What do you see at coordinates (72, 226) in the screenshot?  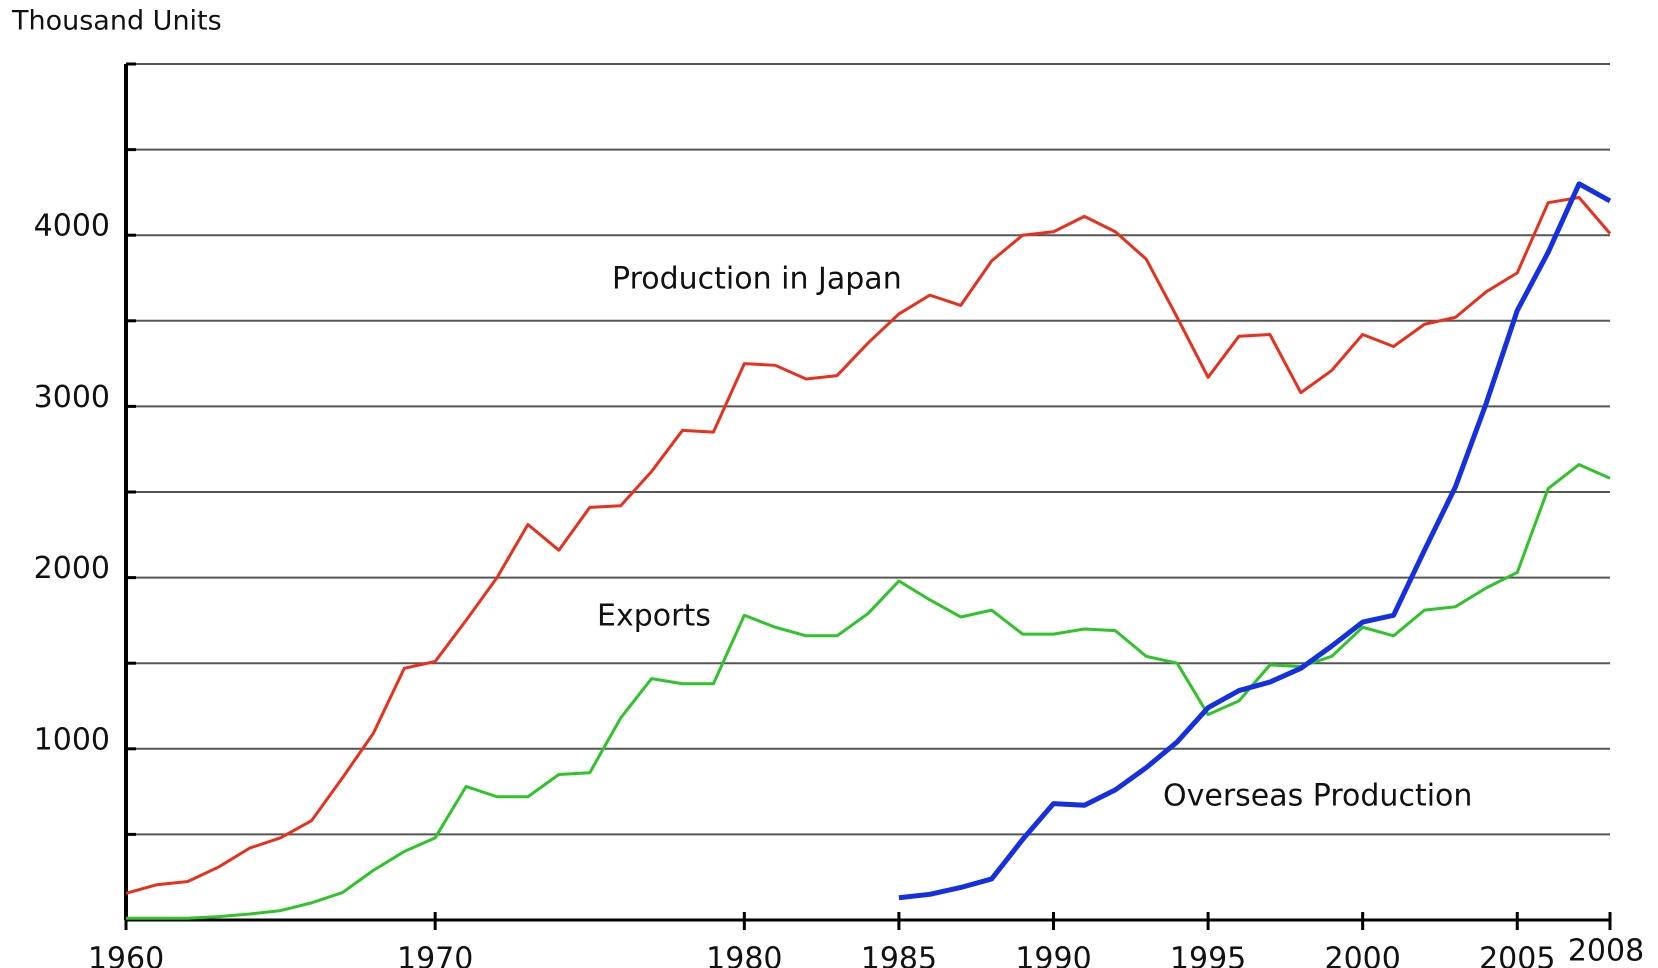 I see `y-tick-label: 4000` at bounding box center [72, 226].